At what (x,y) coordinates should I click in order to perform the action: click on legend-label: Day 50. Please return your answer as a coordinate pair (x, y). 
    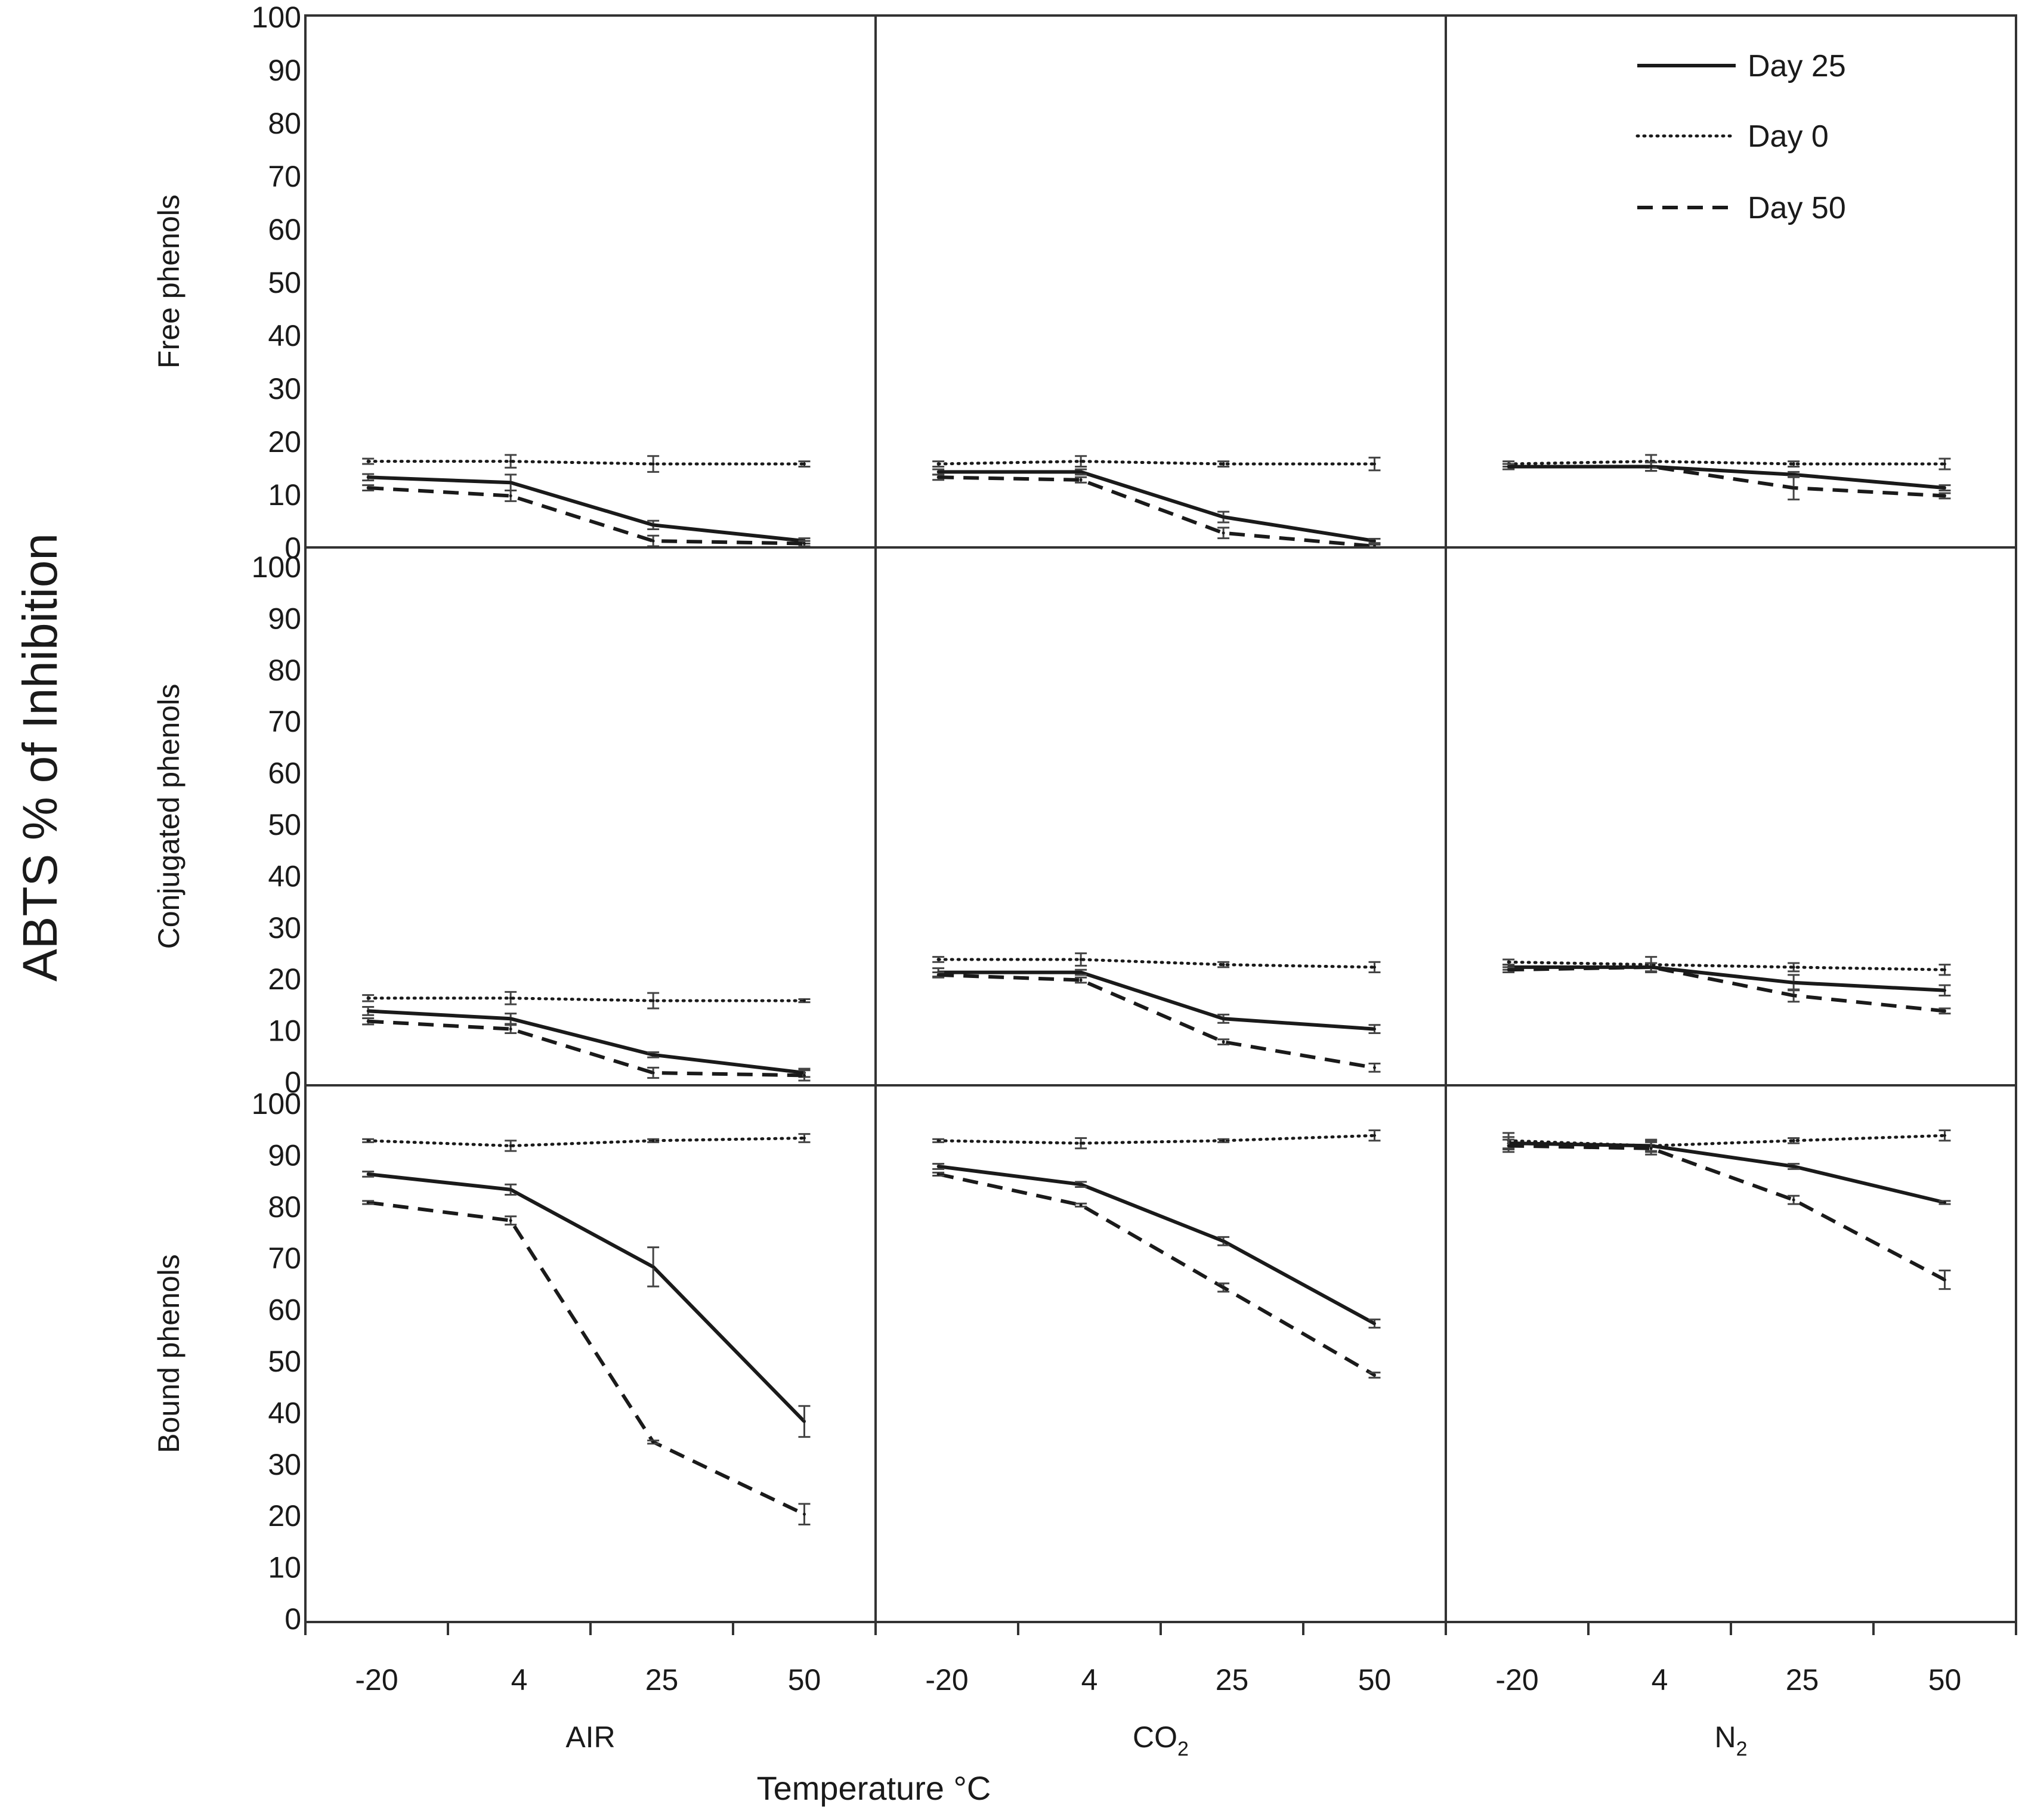
    Looking at the image, I should click on (1797, 208).